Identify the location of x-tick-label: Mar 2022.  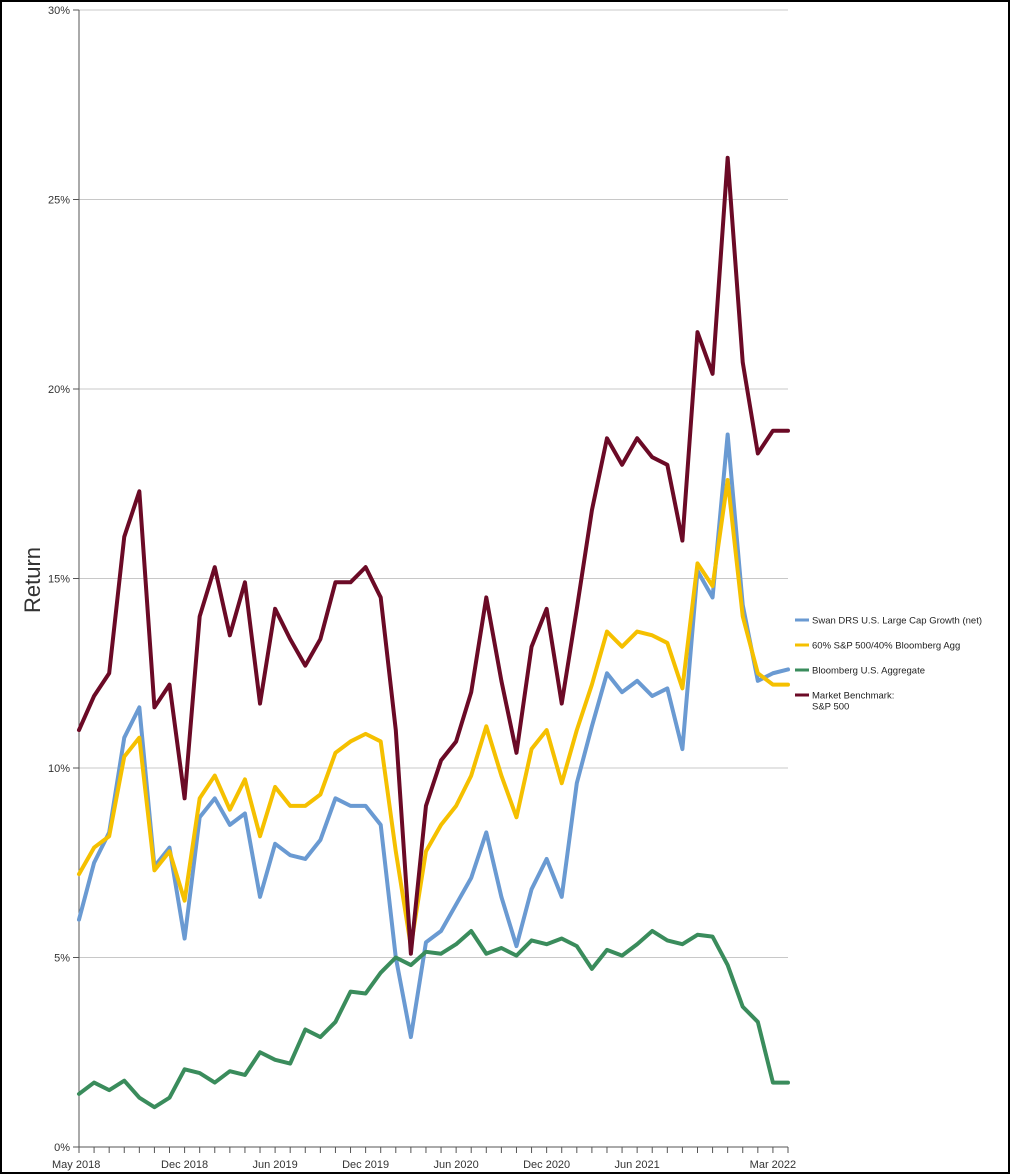
(773, 1165).